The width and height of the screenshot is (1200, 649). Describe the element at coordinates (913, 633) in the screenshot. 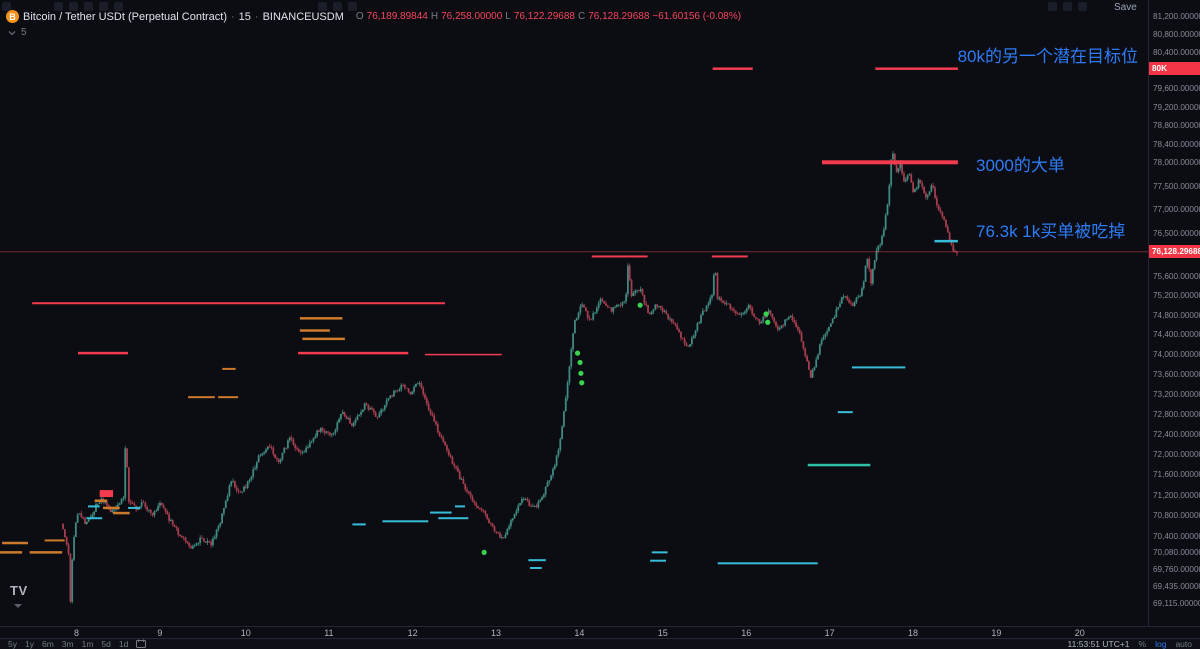

I see `time-axis-label: 18` at that location.